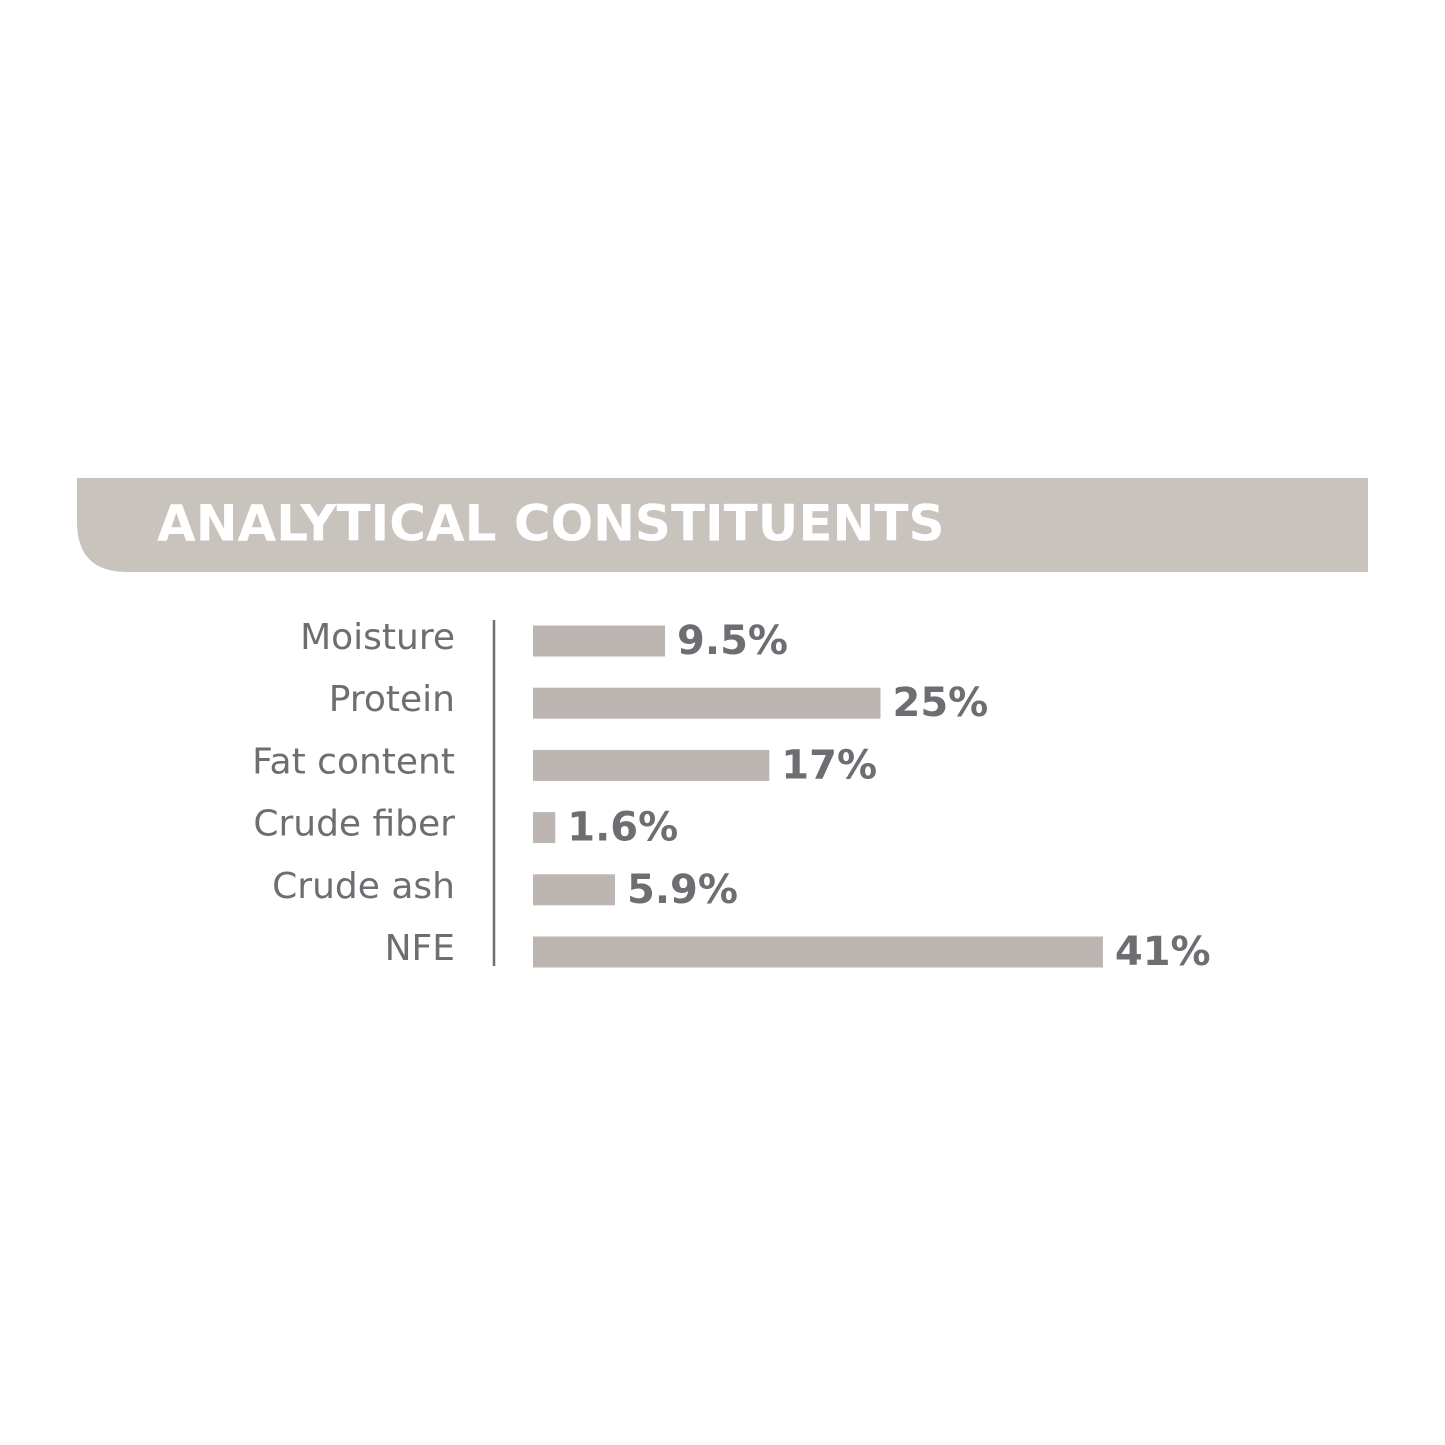  Describe the element at coordinates (550, 524) in the screenshot. I see `chart-title: ANALYTICAL CONSTITUENTS` at that location.